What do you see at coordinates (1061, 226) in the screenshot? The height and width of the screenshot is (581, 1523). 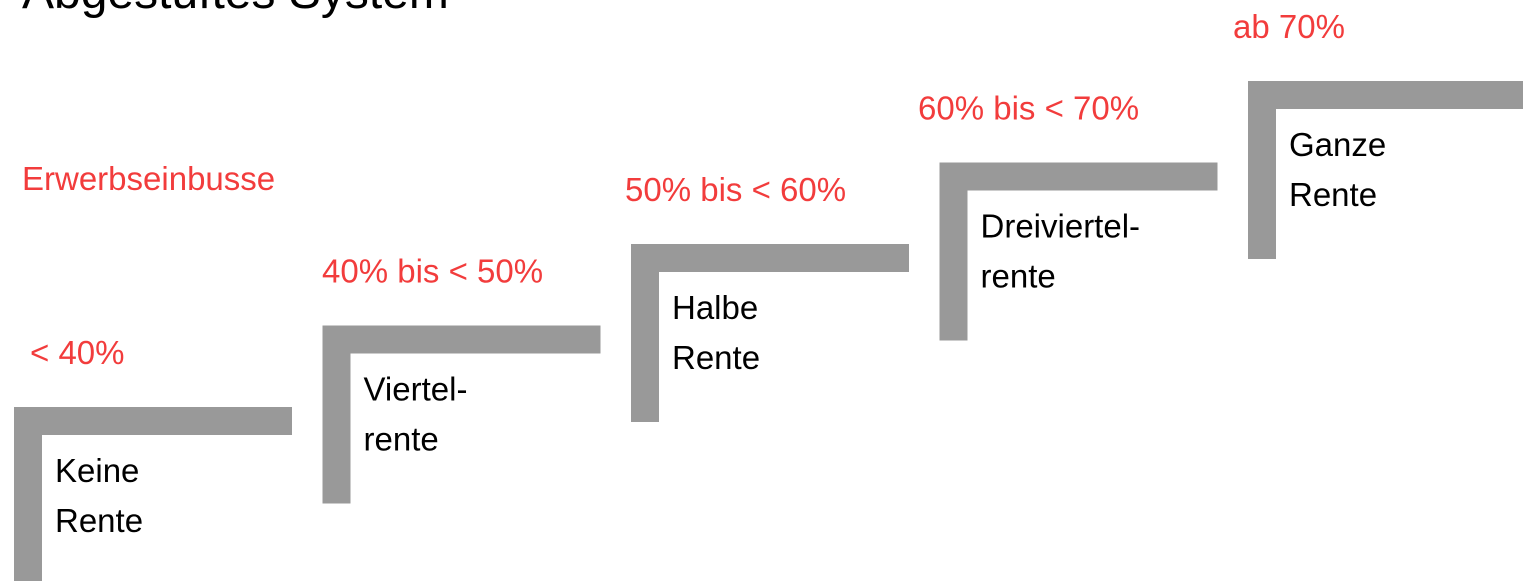 I see `step-benefit: Dreiviertel-` at bounding box center [1061, 226].